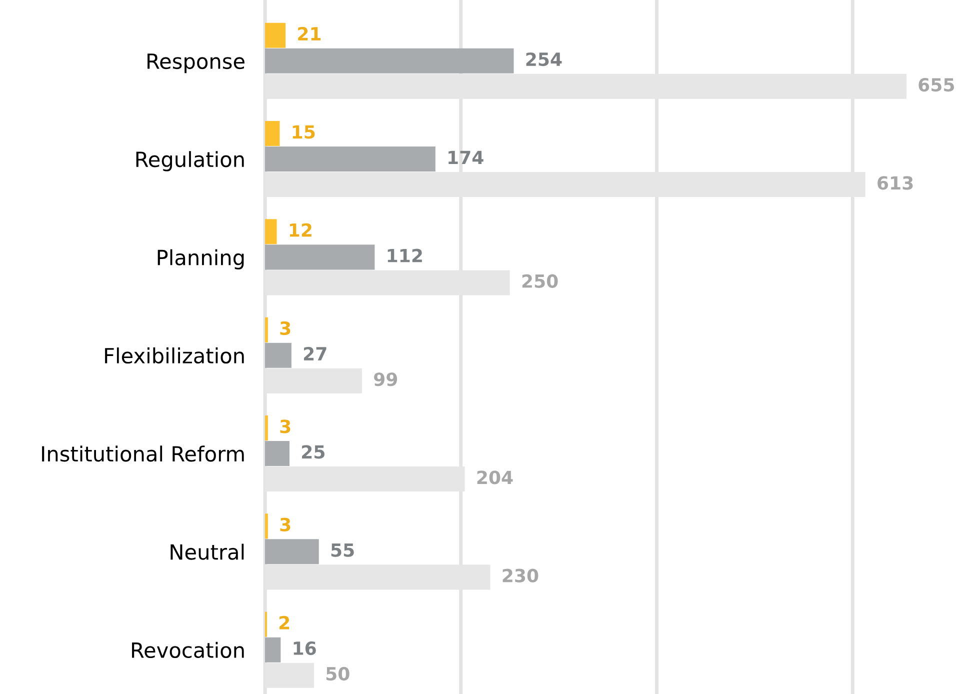 The height and width of the screenshot is (694, 961). Describe the element at coordinates (188, 650) in the screenshot. I see `y-tick-label: Revocation` at that location.